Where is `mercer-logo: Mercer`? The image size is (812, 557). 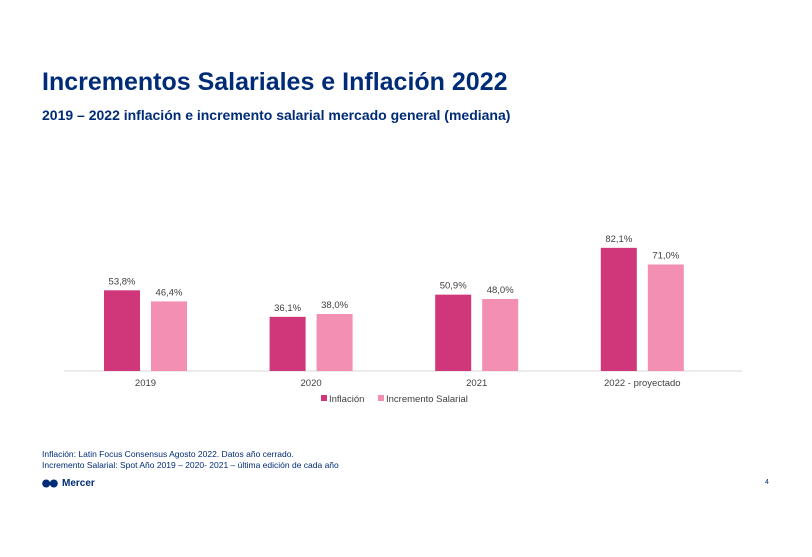
mercer-logo: Mercer is located at coordinates (68, 483).